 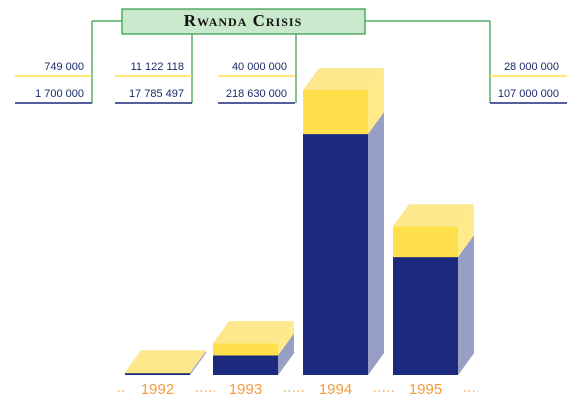 What do you see at coordinates (157, 389) in the screenshot?
I see `x-tick-label: 1992` at bounding box center [157, 389].